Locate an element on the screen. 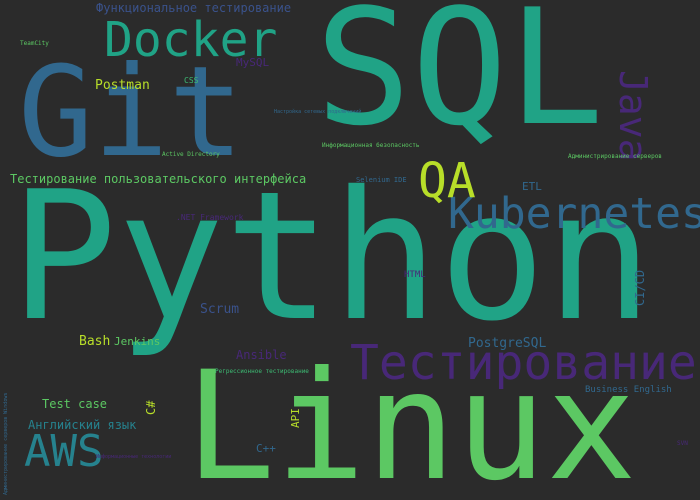 This screenshot has height=500, width=700. word-testirovanie: Тестирование is located at coordinates (523, 363).